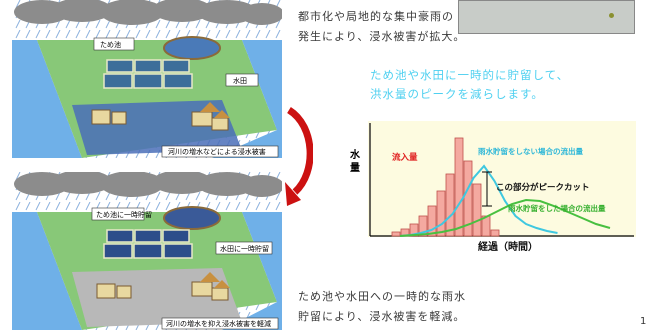 The width and height of the screenshot is (657, 331). What do you see at coordinates (405, 157) in the screenshot?
I see `legend-inflow: 流入量` at bounding box center [405, 157].